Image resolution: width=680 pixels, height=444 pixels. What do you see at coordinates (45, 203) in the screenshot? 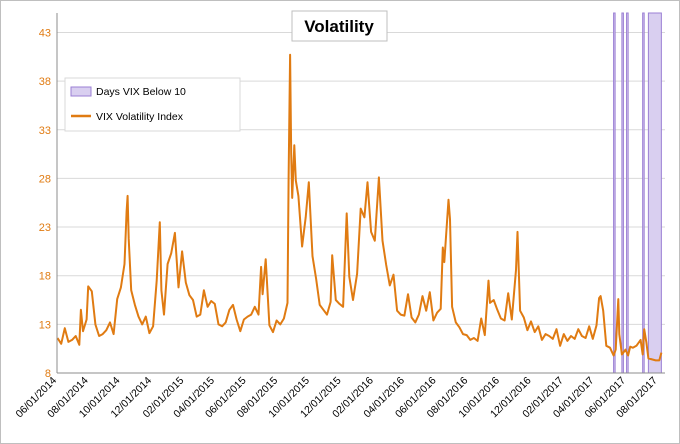
I see `y-tick-labels: 8 13 18 23 28 33 38 43` at bounding box center [45, 203].